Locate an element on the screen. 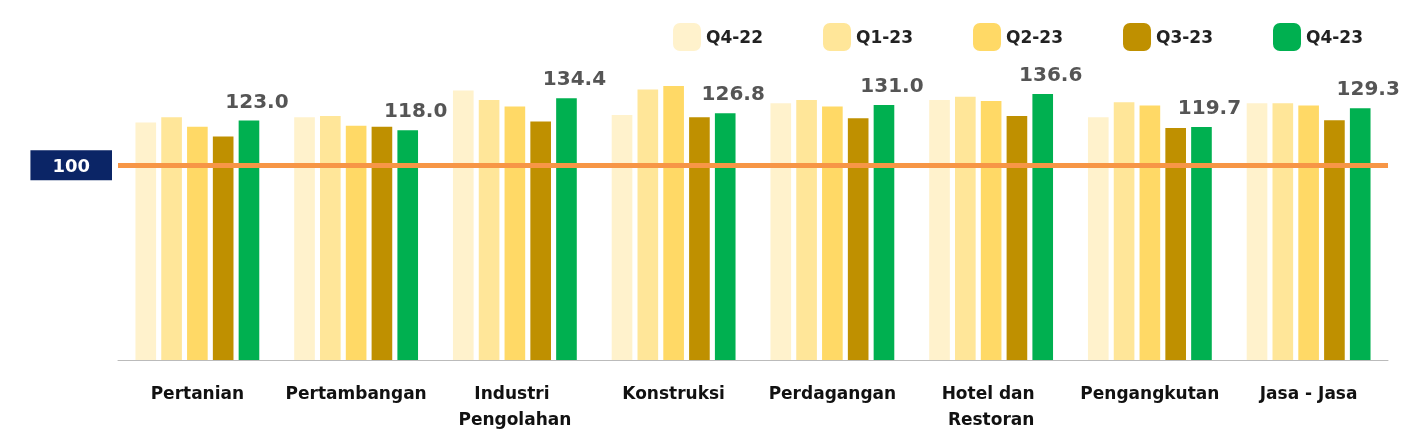  ref-line-label: 100 is located at coordinates (71, 165).